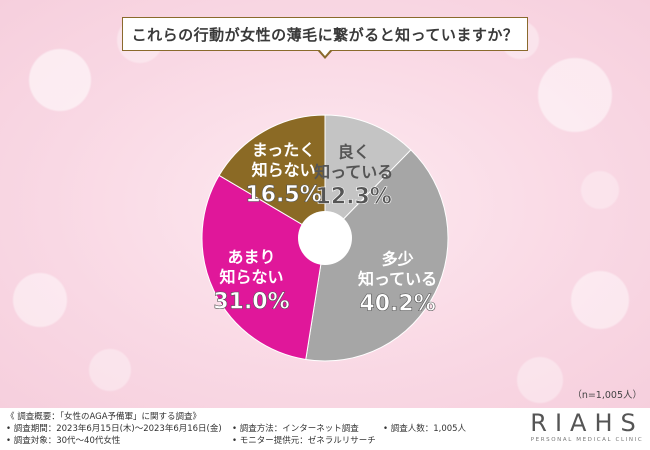 Image resolution: width=650 pixels, height=450 pixels. Describe the element at coordinates (325, 34) in the screenshot. I see `chart-title: これらの行動が女性の薄毛に繋がると知っていますか？` at that location.